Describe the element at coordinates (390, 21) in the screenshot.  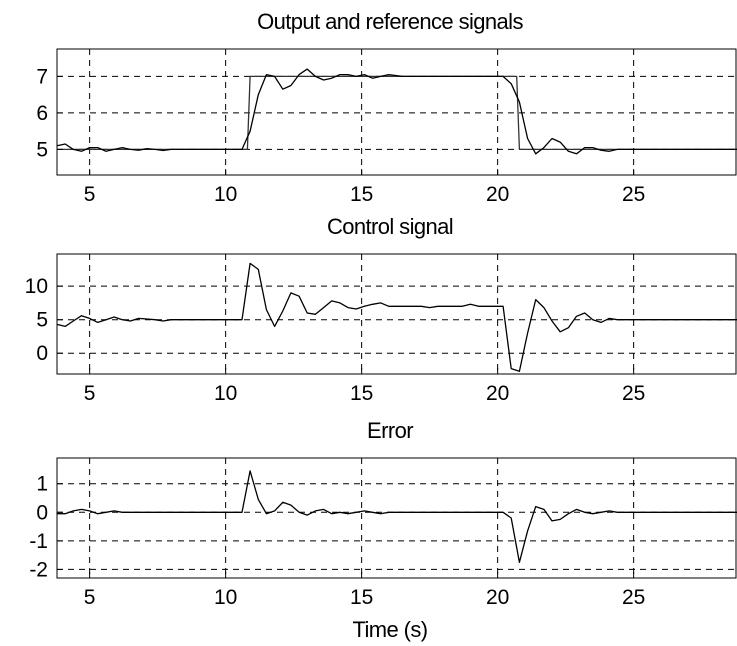
I see `output-reference-title: Output and reference signals` at that location.